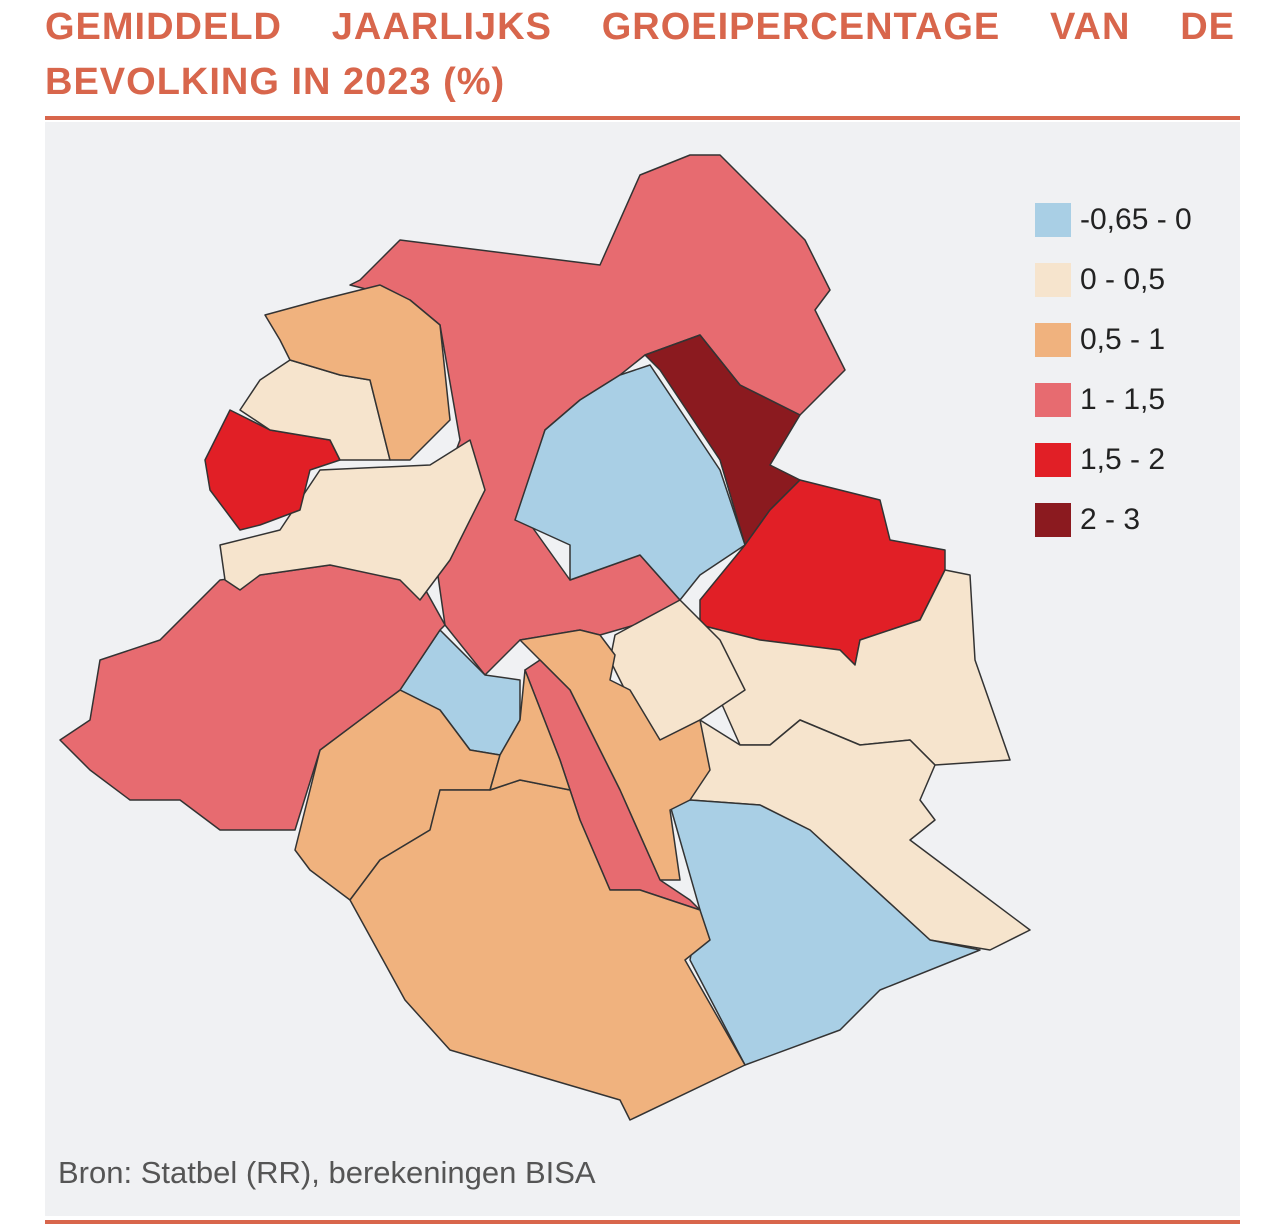 The width and height of the screenshot is (1280, 1232). What do you see at coordinates (327, 1172) in the screenshot?
I see `source: Bron: Statbel (RR), berekeningen BISA` at bounding box center [327, 1172].